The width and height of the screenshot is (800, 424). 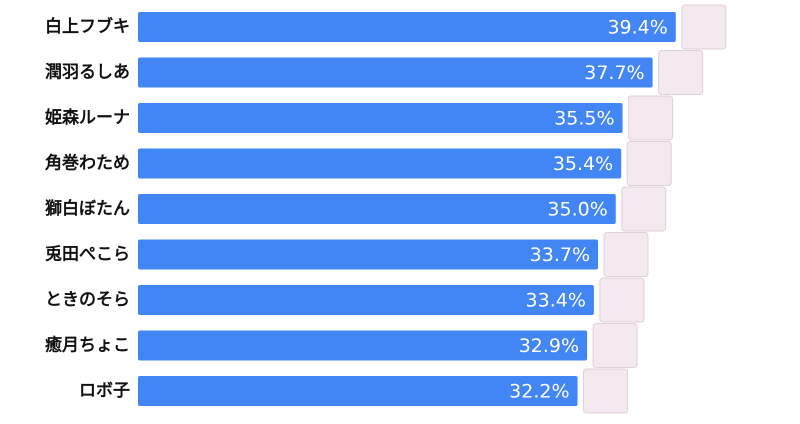 What do you see at coordinates (87, 345) in the screenshot?
I see `category-label: 癒月ちょこ` at bounding box center [87, 345].